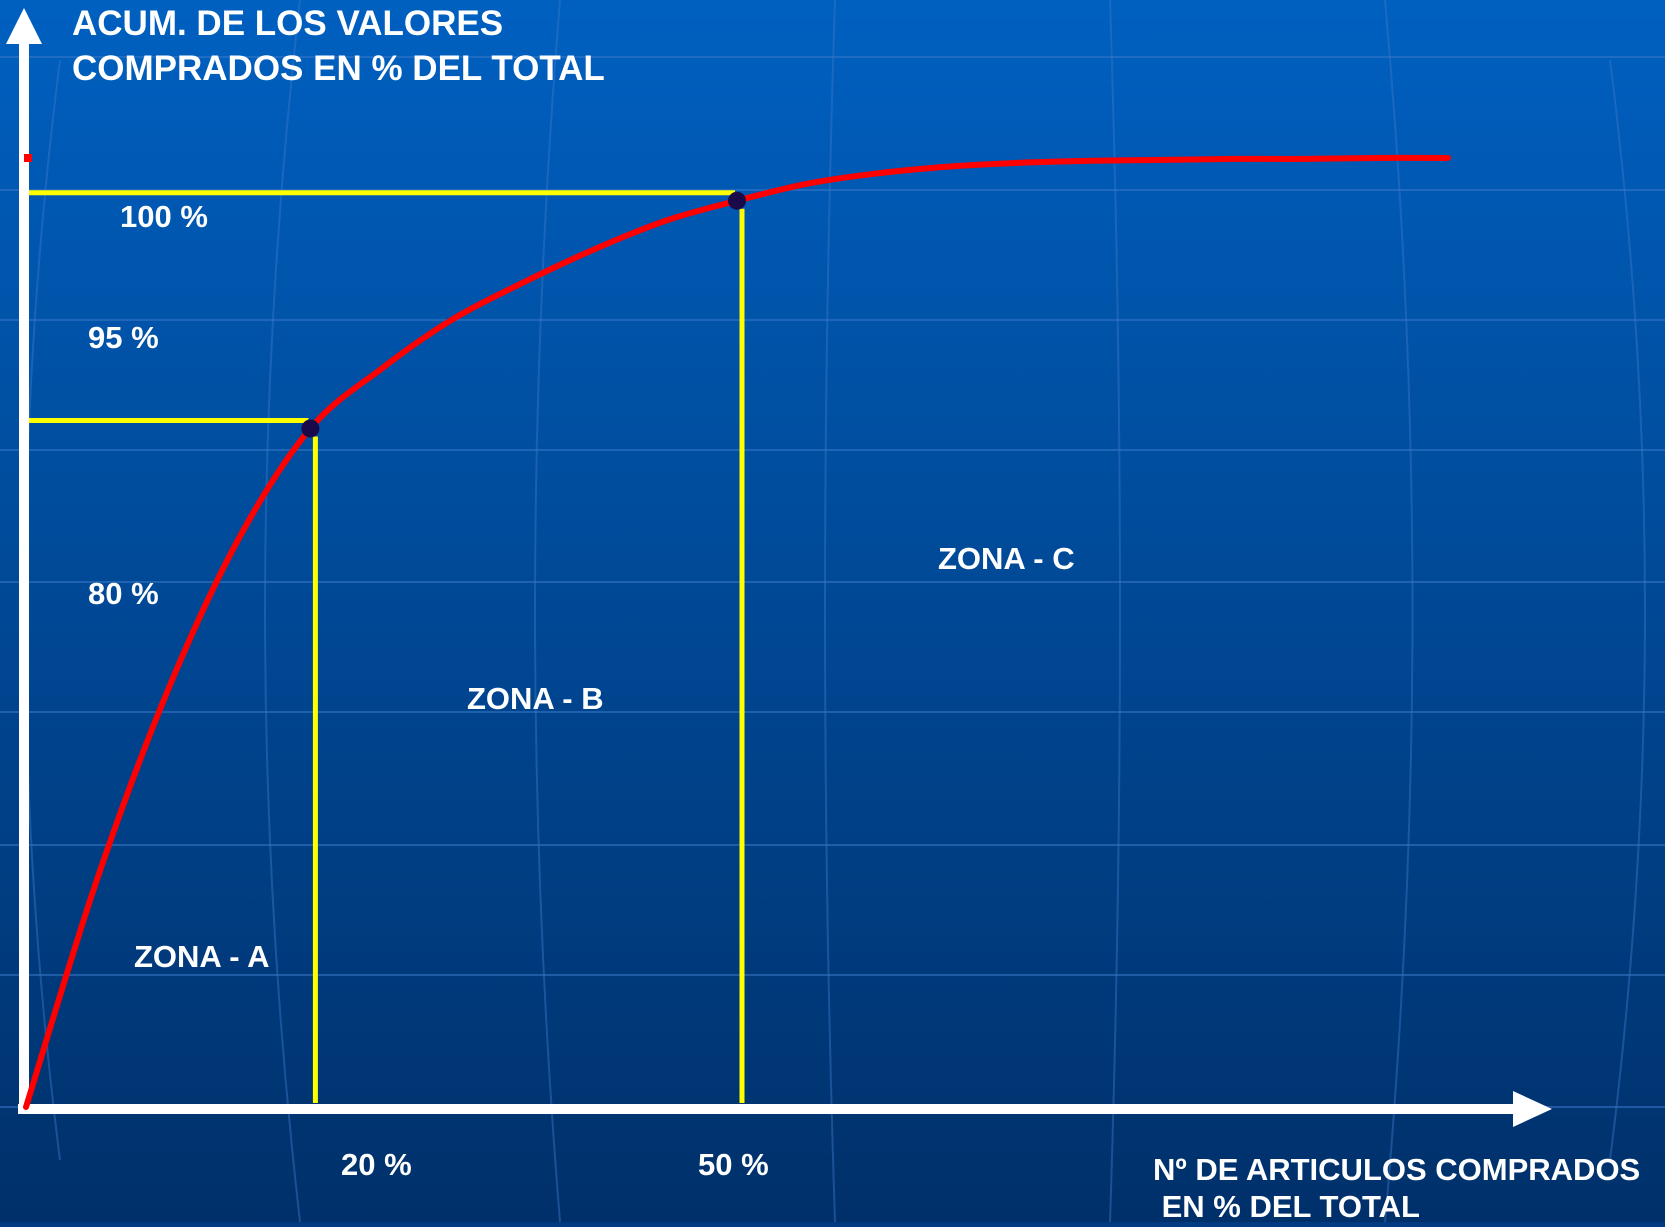 The image size is (1665, 1227). What do you see at coordinates (523, 314) in the screenshot?
I see `curve-markers` at bounding box center [523, 314].